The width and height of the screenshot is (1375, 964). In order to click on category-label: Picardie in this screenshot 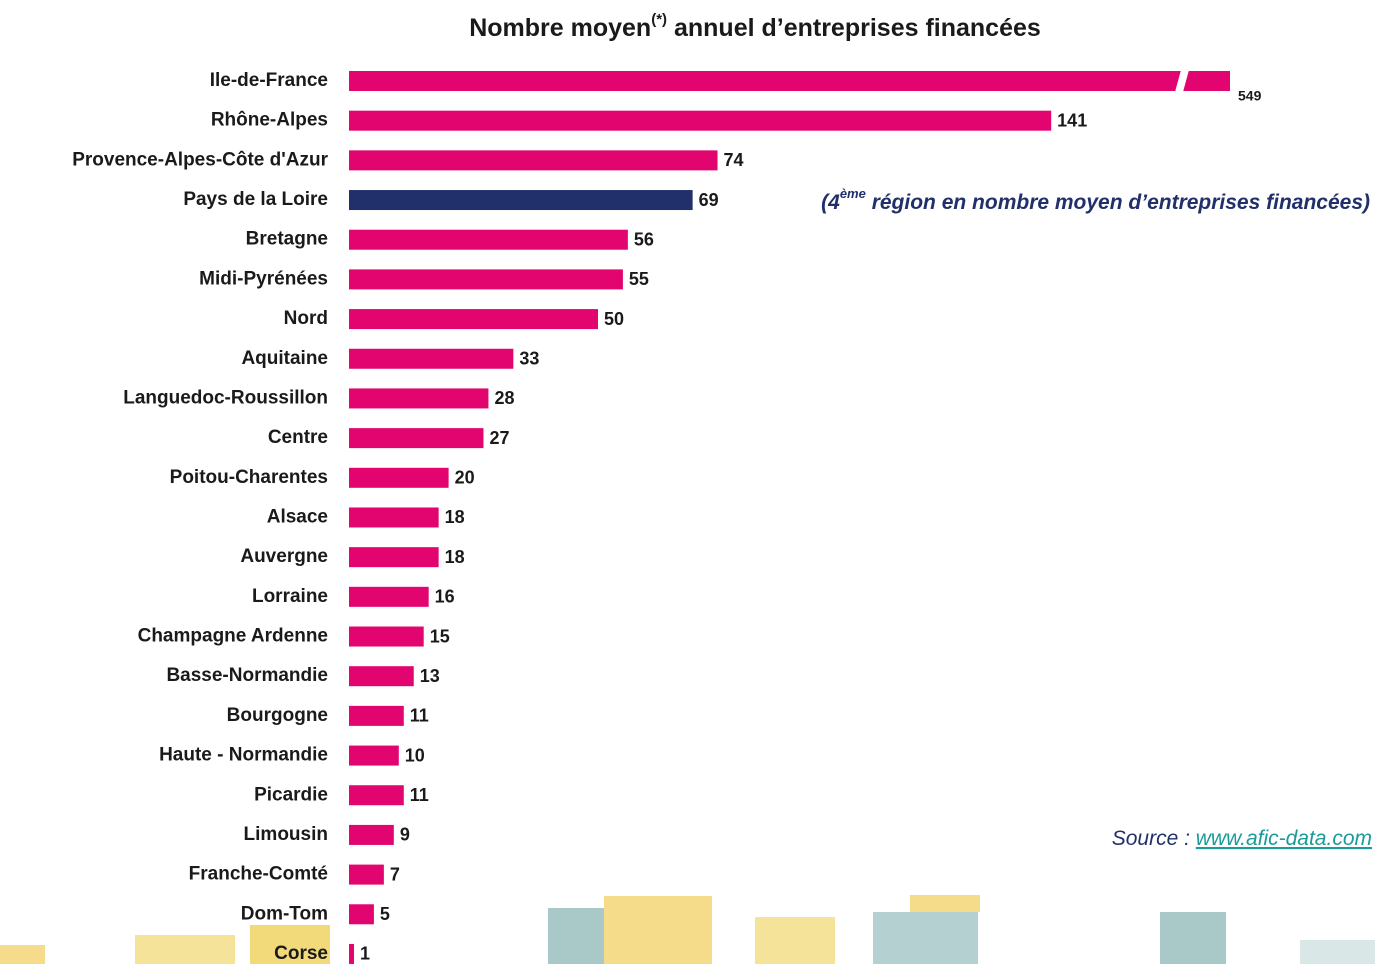, I will do `click(291, 794)`.